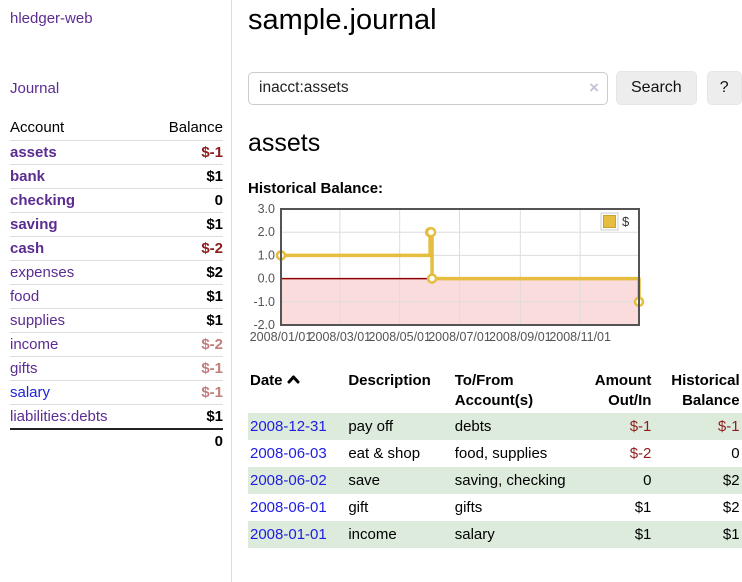 This screenshot has height=582, width=742. What do you see at coordinates (116, 200) in the screenshot?
I see `account-row: checking 0` at bounding box center [116, 200].